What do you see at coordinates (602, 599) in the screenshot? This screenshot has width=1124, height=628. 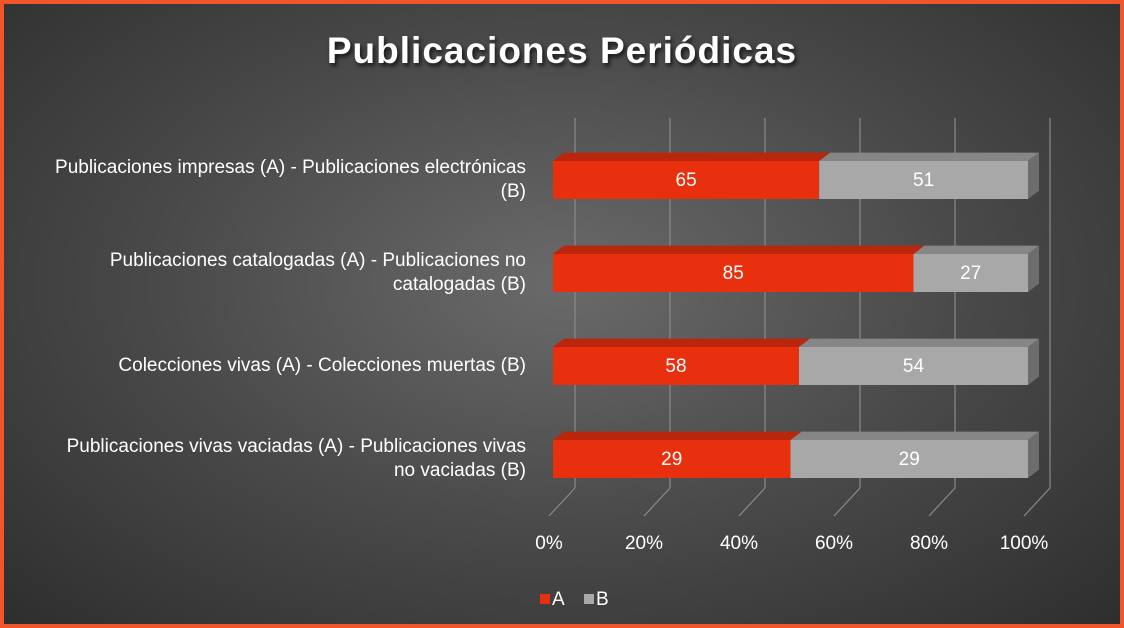 I see `legend-label: B` at bounding box center [602, 599].